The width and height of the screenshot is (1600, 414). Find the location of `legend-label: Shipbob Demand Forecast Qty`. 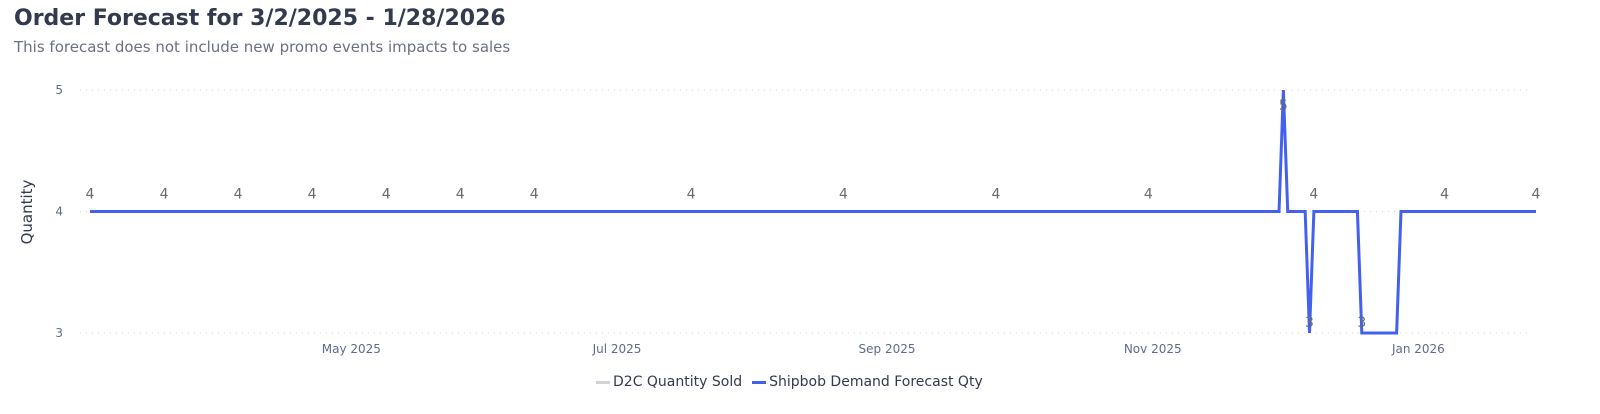

legend-label: Shipbob Demand Forecast Qty is located at coordinates (876, 382).